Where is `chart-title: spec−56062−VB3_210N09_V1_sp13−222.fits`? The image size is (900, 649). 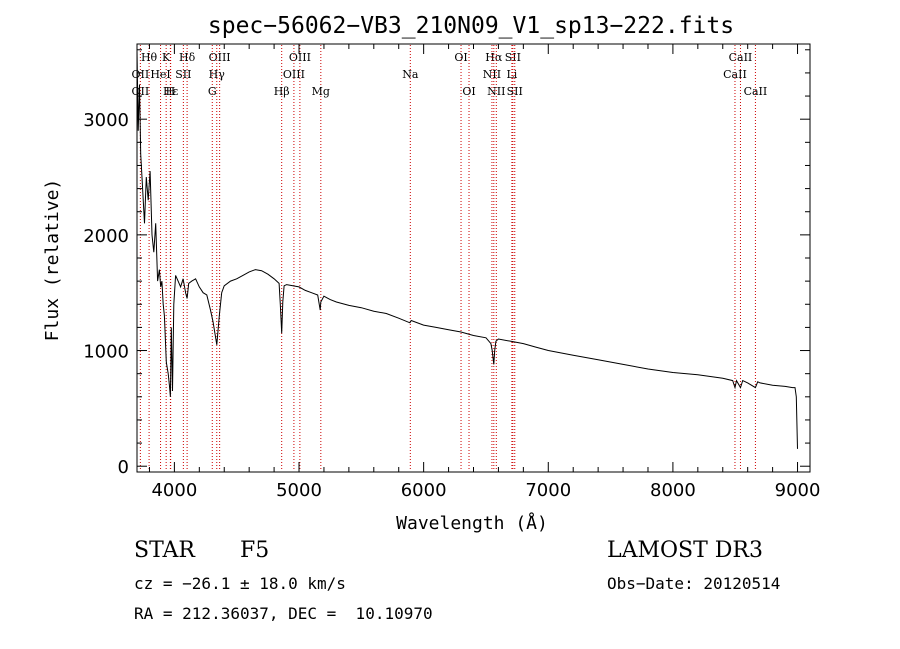
chart-title: spec−56062−VB3_210N09_V1_sp13−222.fits is located at coordinates (471, 26).